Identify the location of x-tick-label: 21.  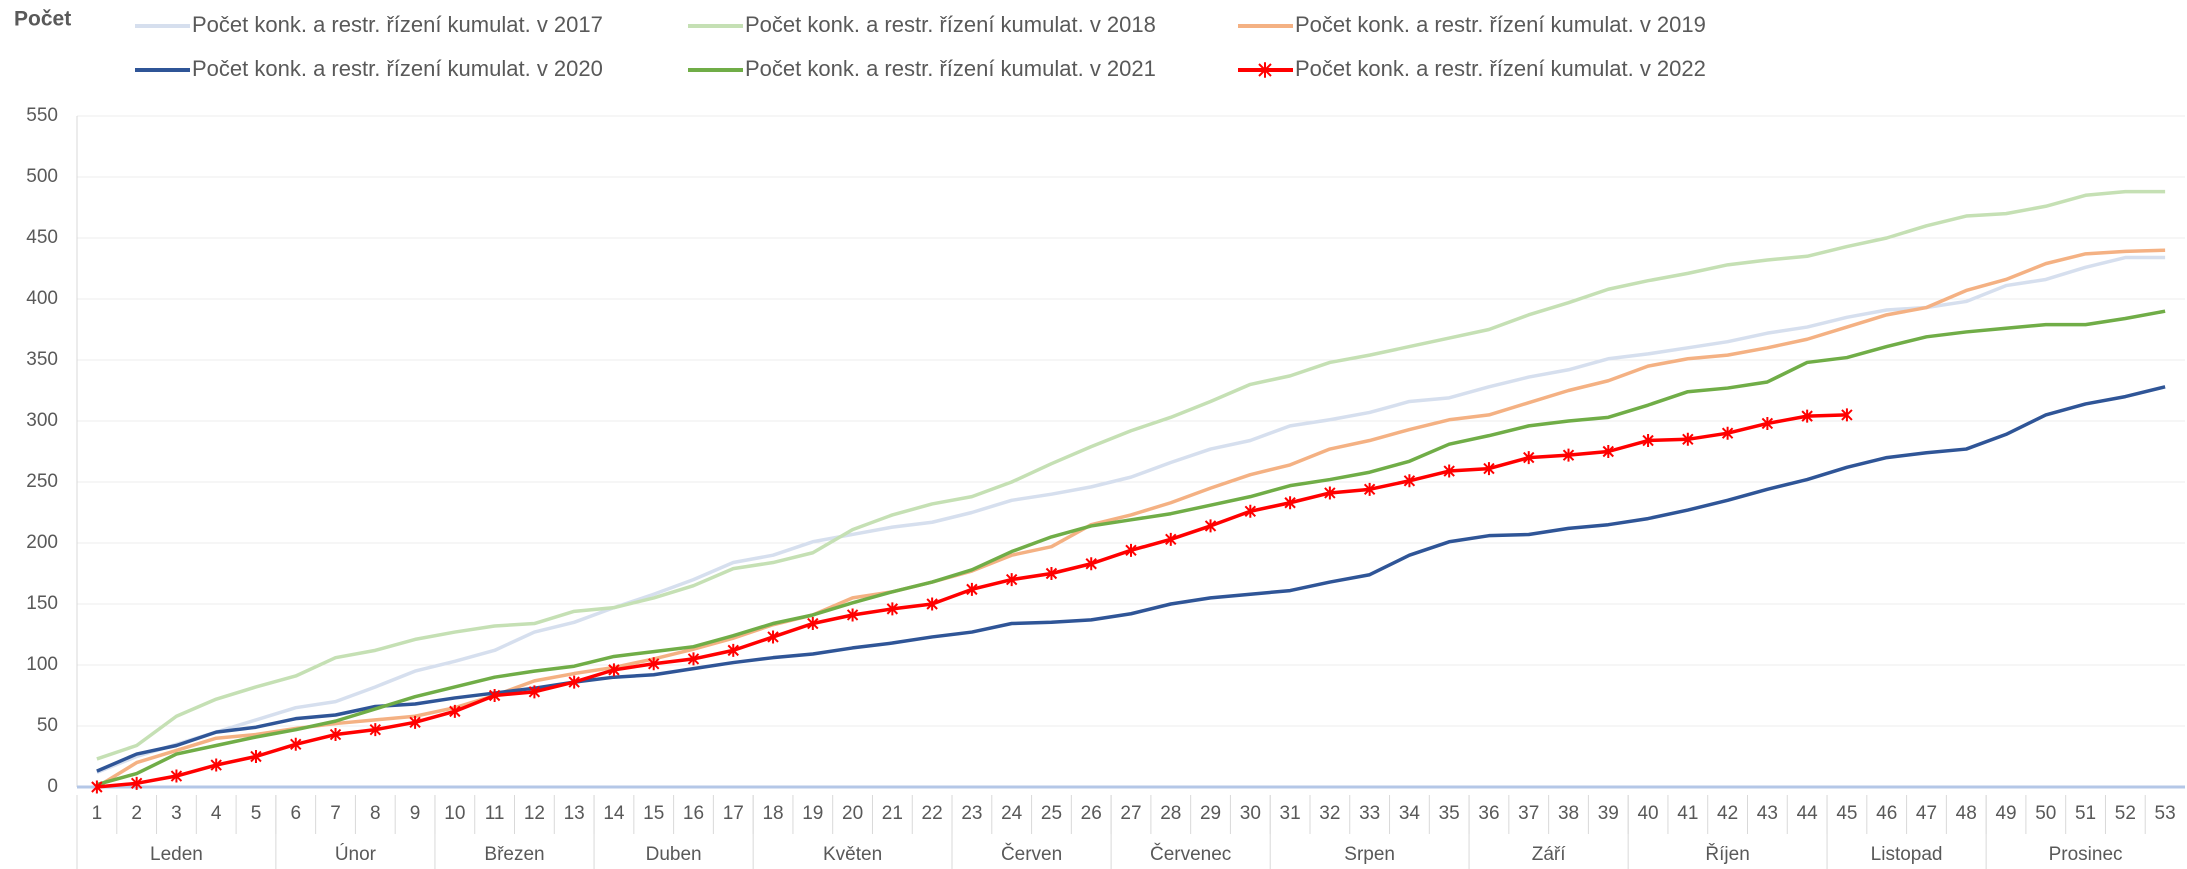
(892, 813).